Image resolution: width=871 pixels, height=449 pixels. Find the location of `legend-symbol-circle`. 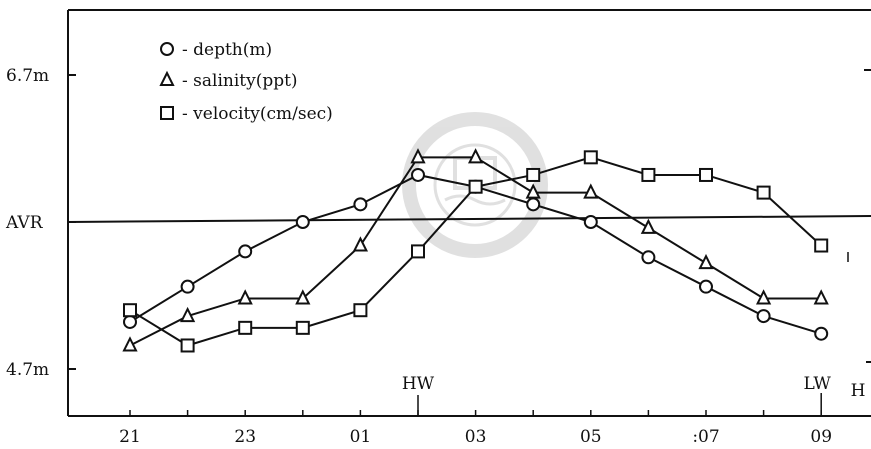

legend-symbol-circle is located at coordinates (167, 49).